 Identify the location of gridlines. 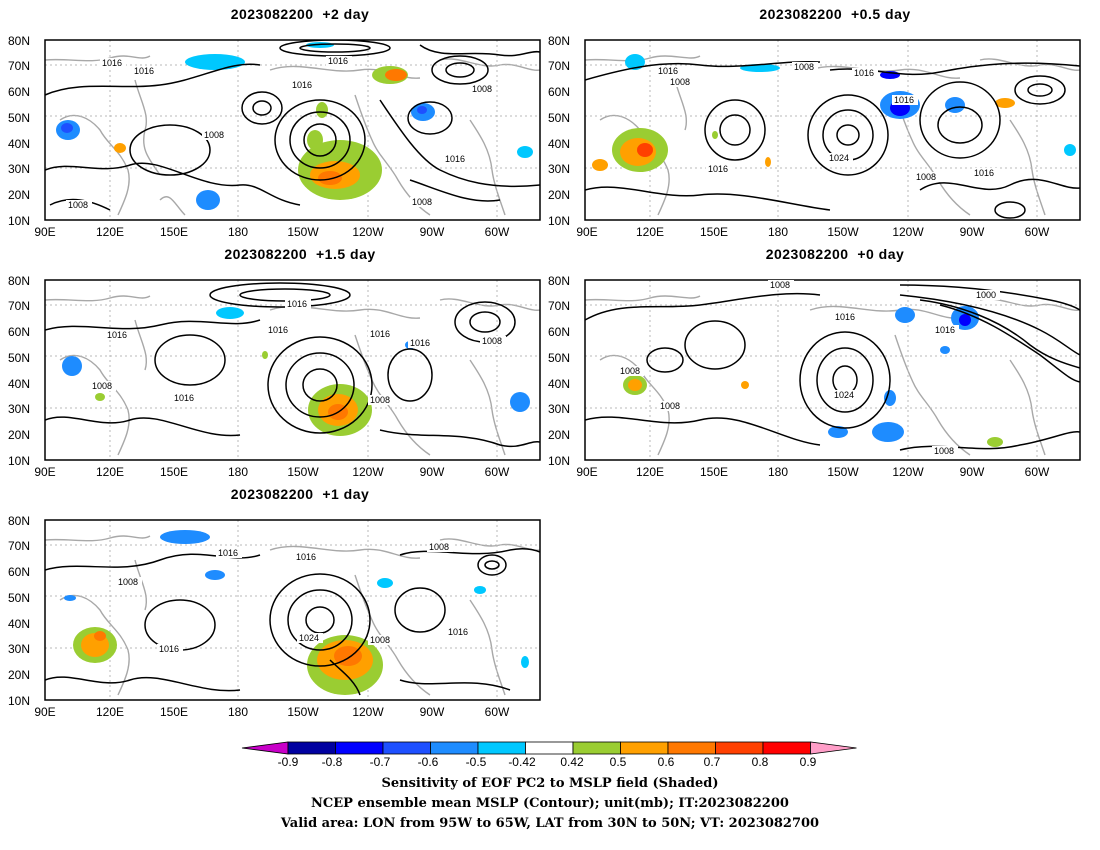
(292, 130).